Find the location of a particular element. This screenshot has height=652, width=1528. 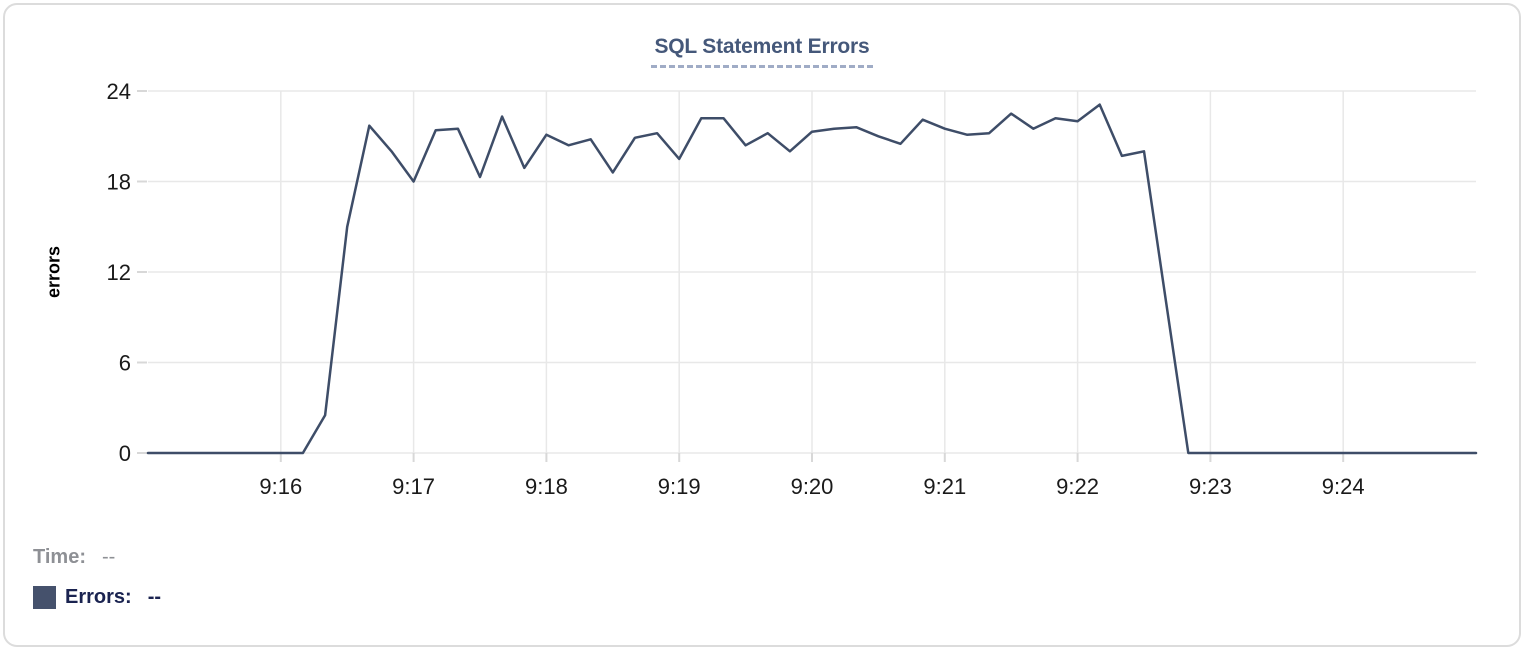

x-tick-label: 9:20 is located at coordinates (812, 486).